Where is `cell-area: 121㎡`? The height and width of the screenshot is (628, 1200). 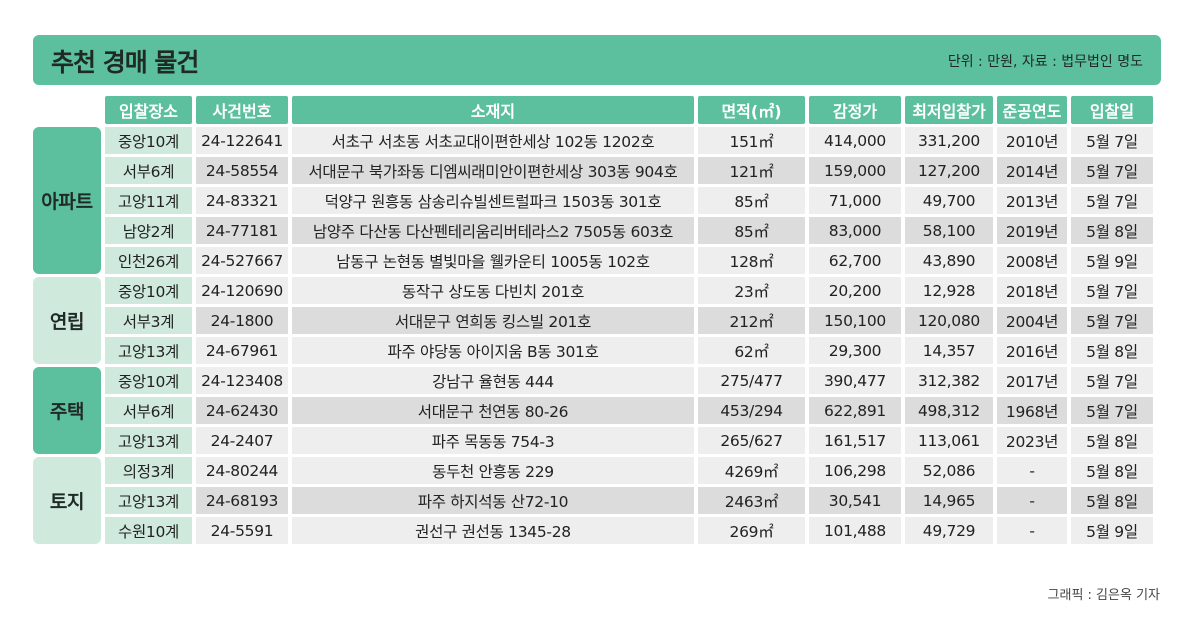 cell-area: 121㎡ is located at coordinates (751, 170).